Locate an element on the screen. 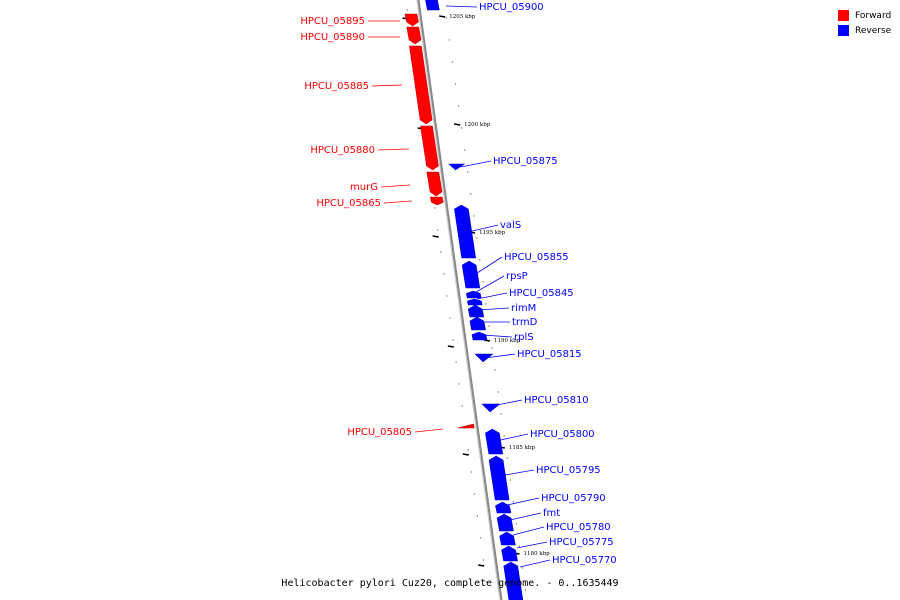 This screenshot has width=900, height=600. gene-label-hpcu-05775: HPCU_05775 is located at coordinates (581, 542).